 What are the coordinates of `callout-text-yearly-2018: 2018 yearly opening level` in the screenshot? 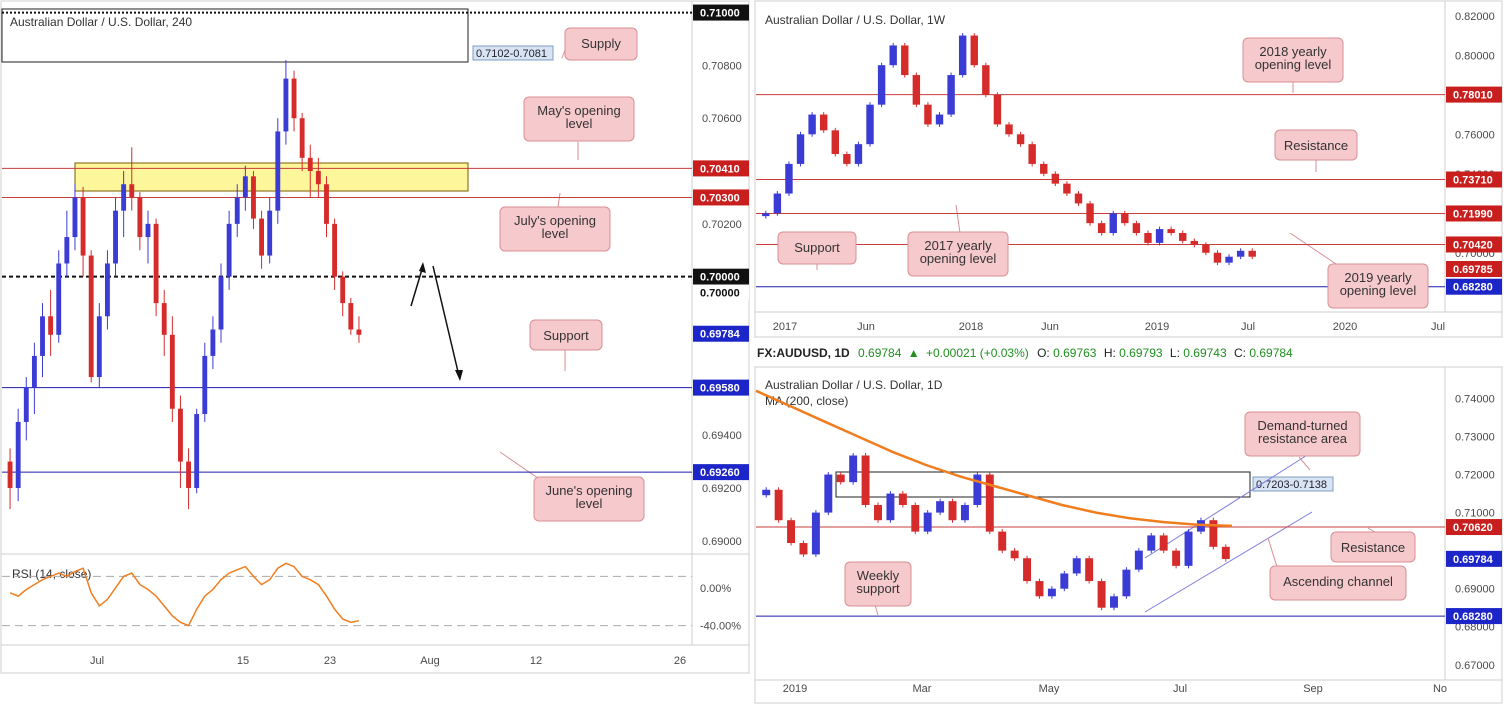 It's located at (1293, 58).